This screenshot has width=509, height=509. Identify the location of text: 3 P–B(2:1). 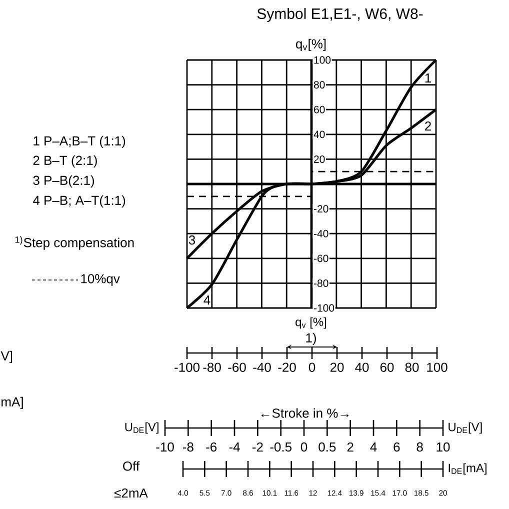
(63, 181).